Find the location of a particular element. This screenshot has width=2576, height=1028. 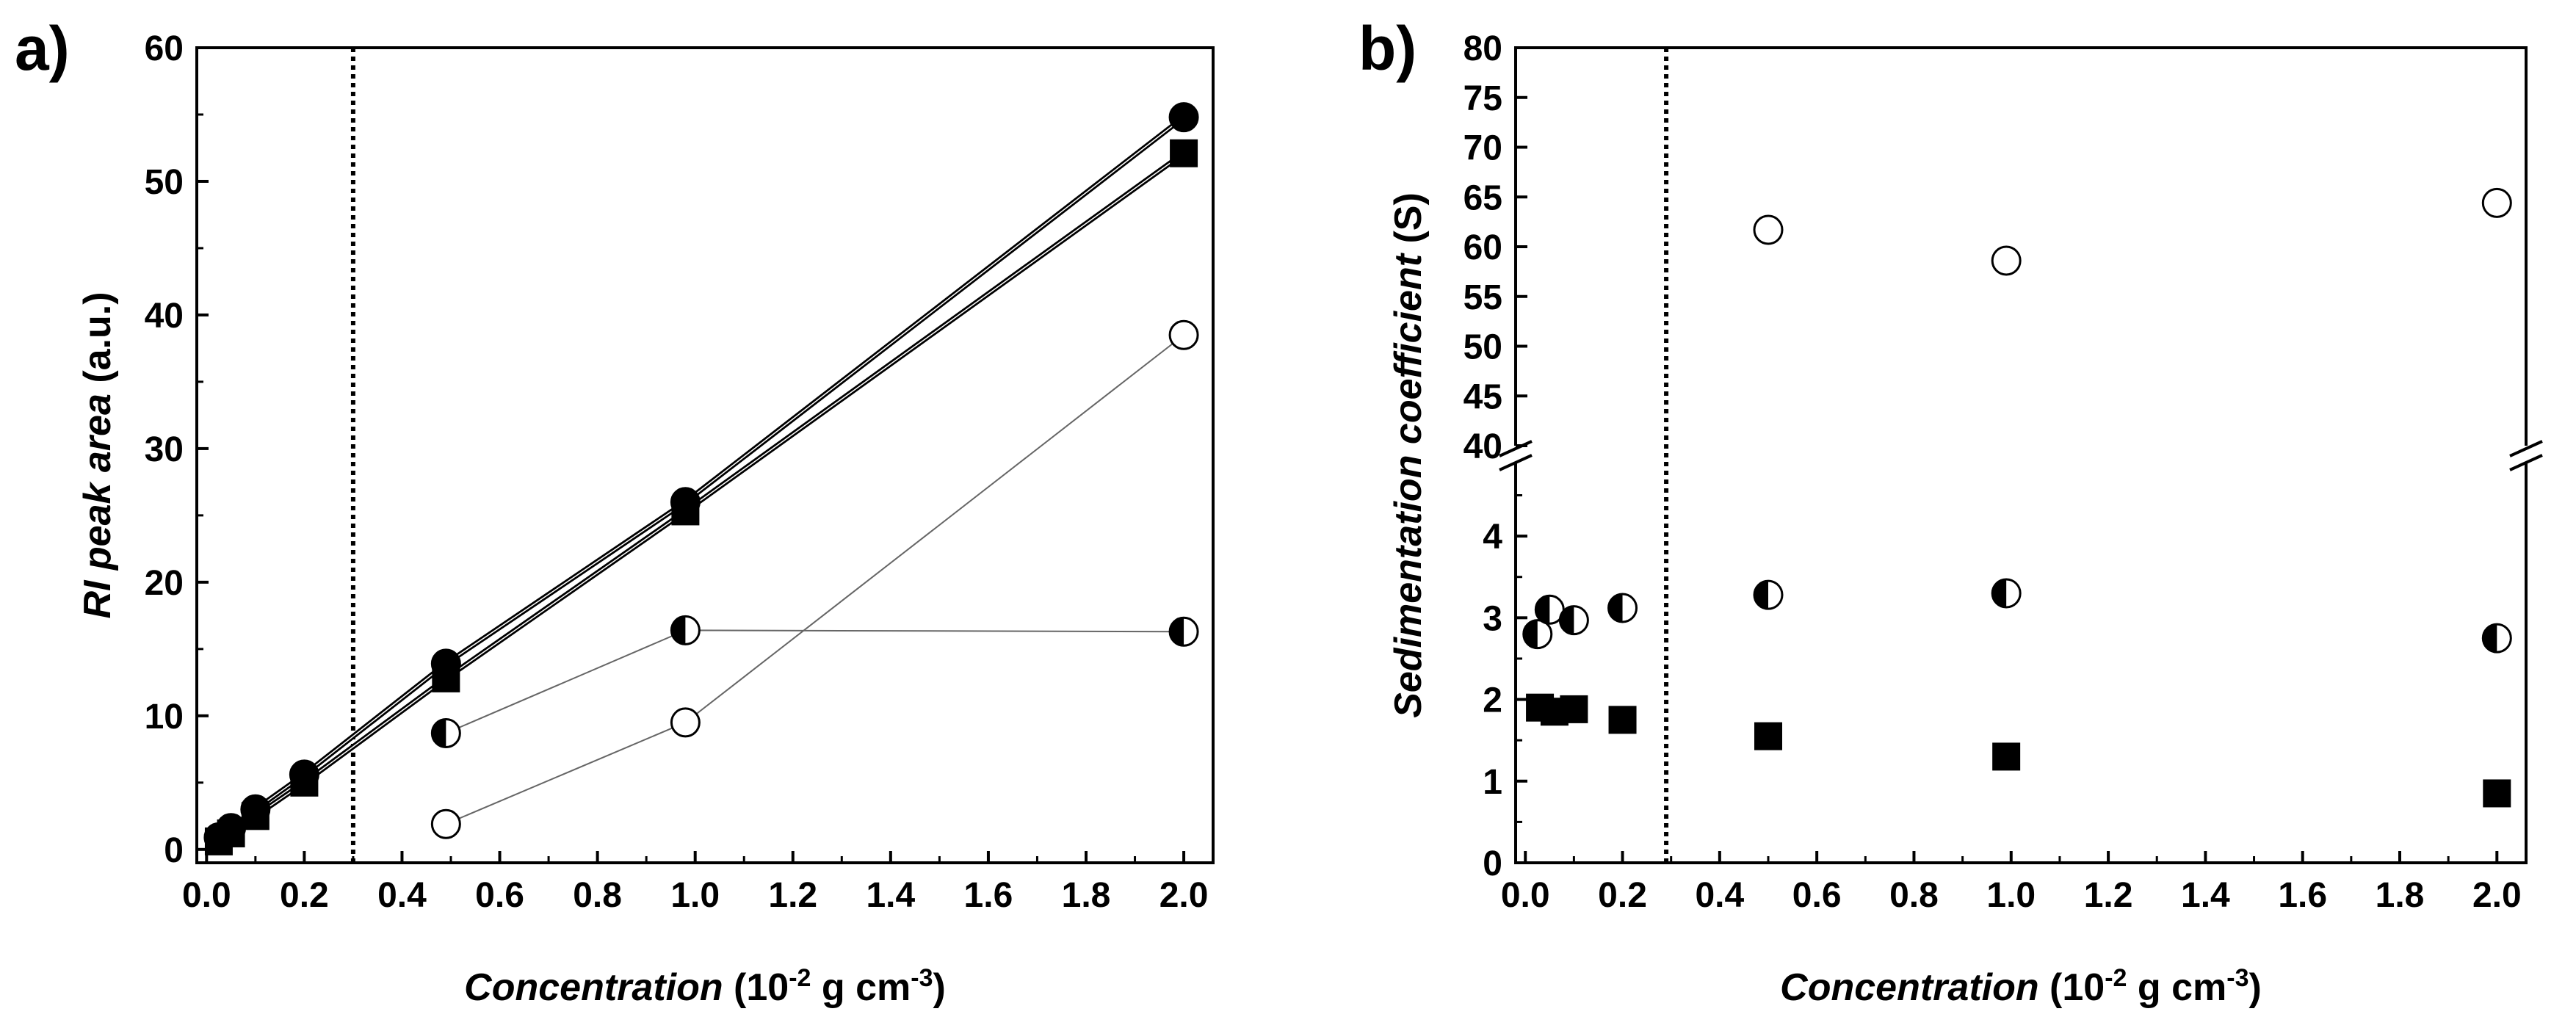

y-tick-label-upper: 45 is located at coordinates (1483, 396).